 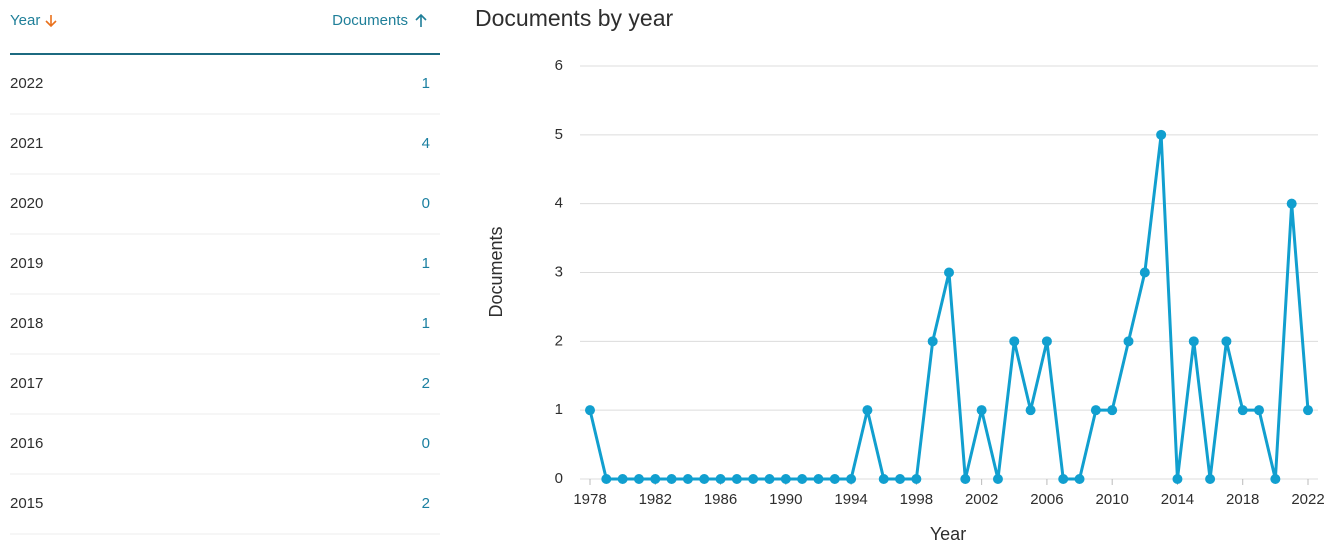 I want to click on x-tick-label: 2002, so click(x=981, y=499).